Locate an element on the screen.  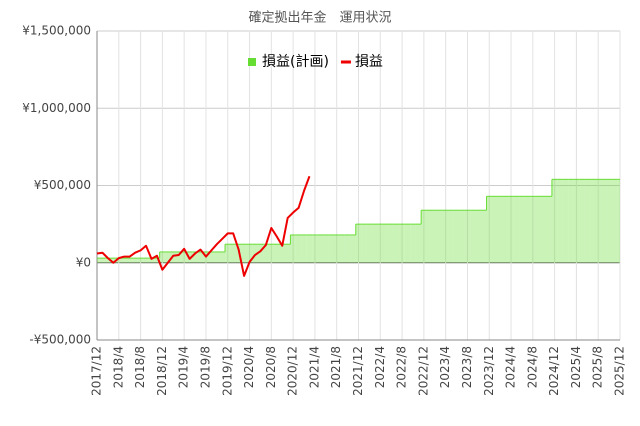
y-tick-label: ¥1,500,000 is located at coordinates (56, 31).